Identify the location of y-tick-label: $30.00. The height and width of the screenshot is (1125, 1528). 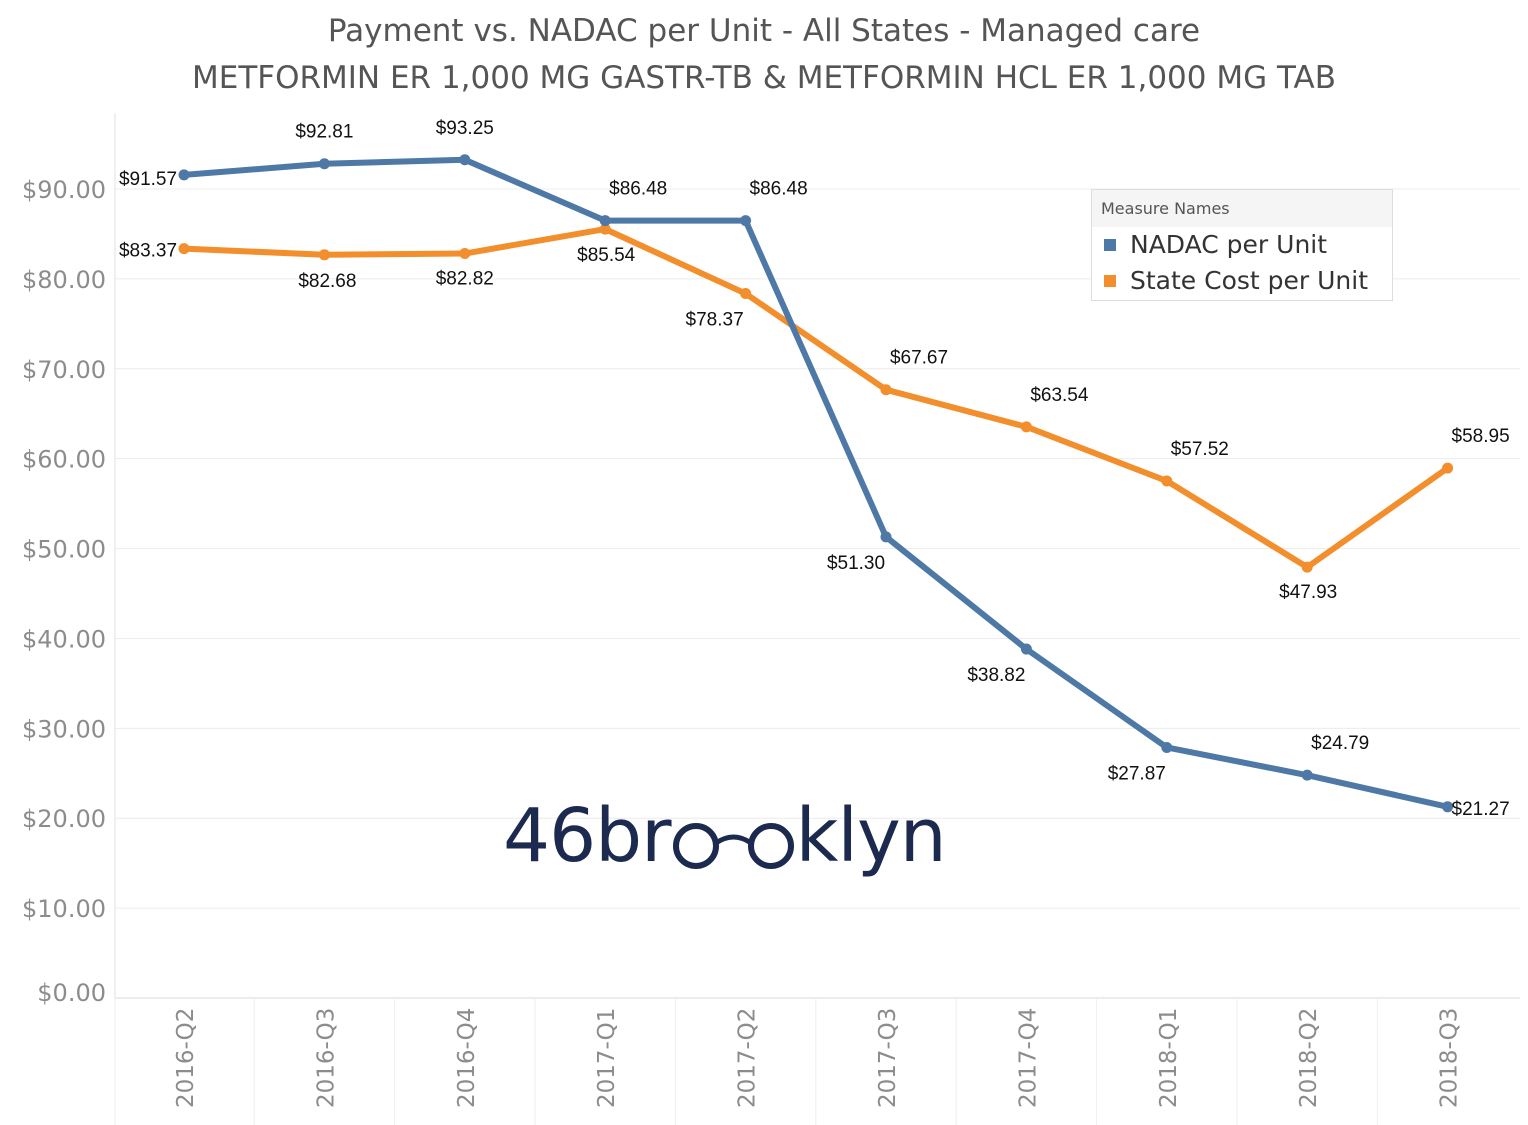
(64, 729).